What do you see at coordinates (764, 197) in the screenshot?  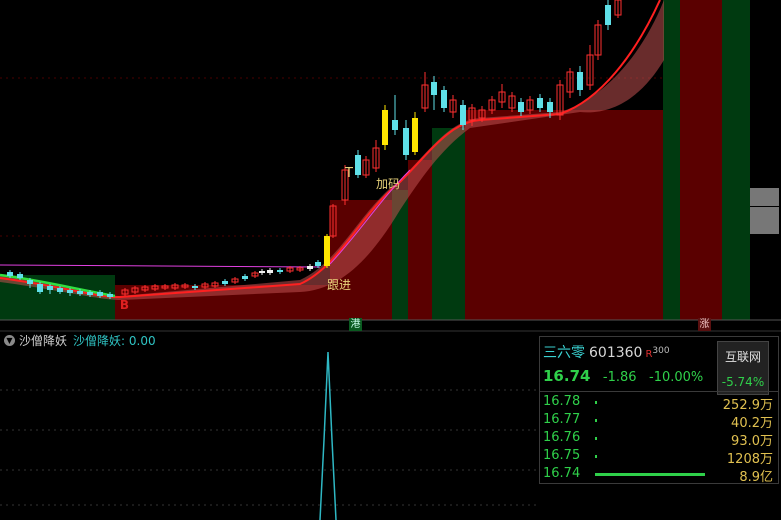 I see `scrollbar-handle-top` at bounding box center [764, 197].